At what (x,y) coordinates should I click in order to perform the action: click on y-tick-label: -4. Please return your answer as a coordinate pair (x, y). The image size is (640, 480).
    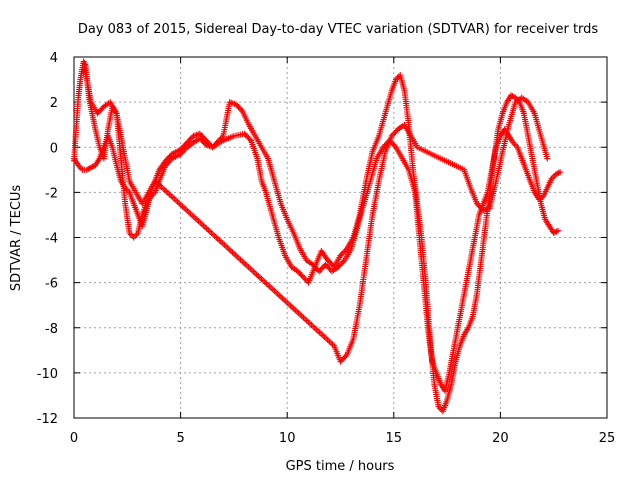
    Looking at the image, I should click on (51, 239).